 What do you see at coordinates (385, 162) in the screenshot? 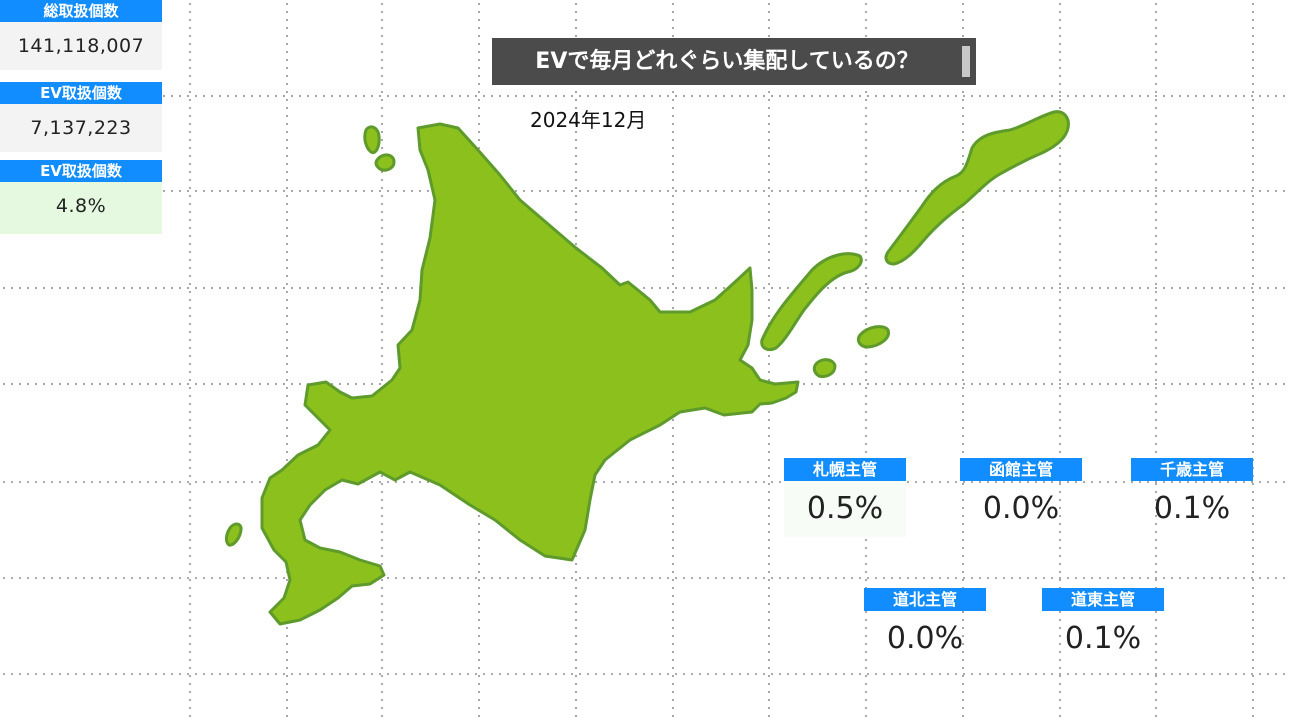
I see `rishiri-island` at bounding box center [385, 162].